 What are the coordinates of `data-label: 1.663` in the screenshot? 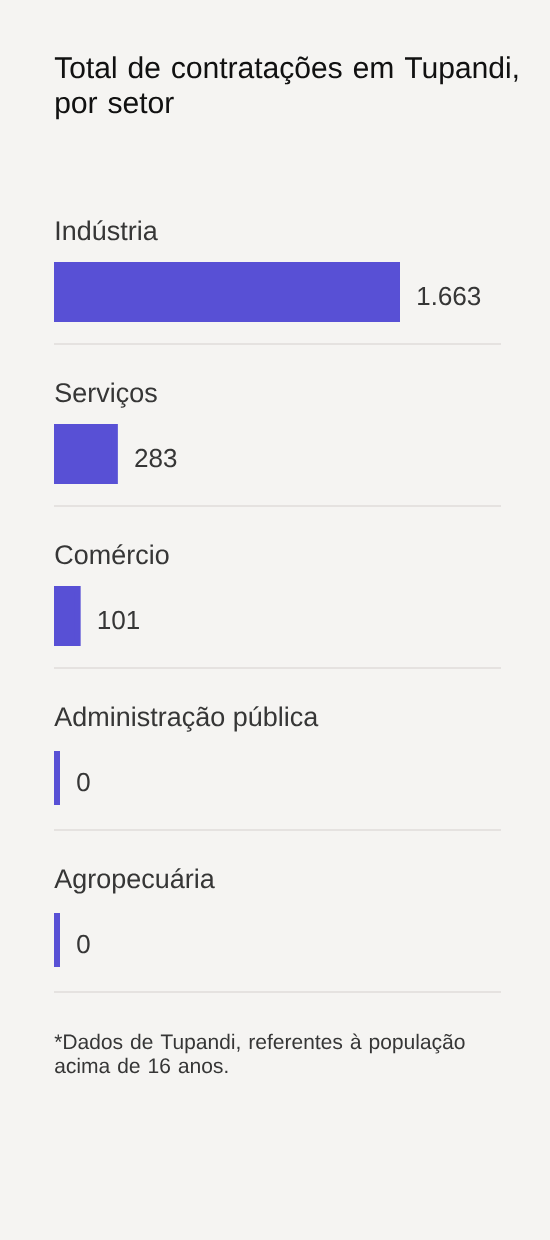 It's located at (449, 296).